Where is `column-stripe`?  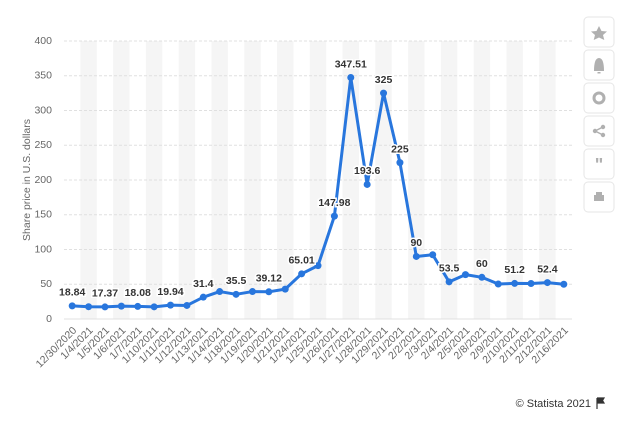 column-stripe is located at coordinates (318, 180).